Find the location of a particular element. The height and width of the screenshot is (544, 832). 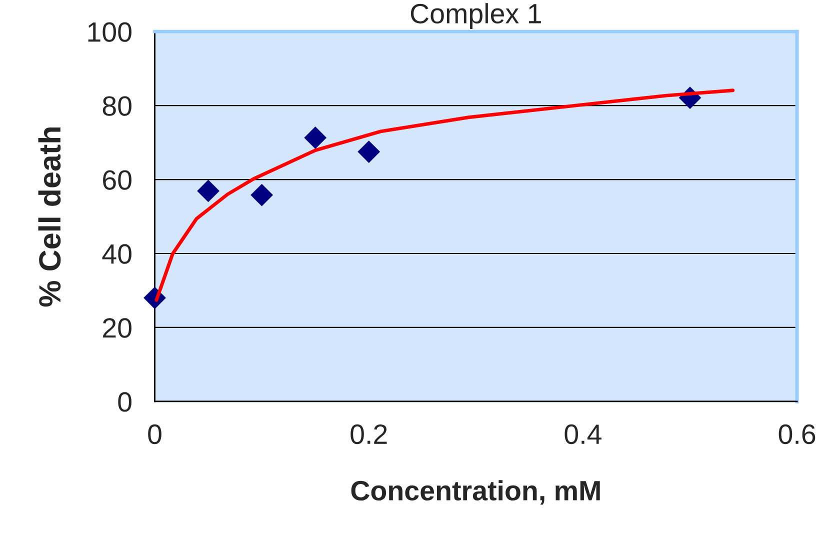

x-tick-label: 0.2 is located at coordinates (368, 434).